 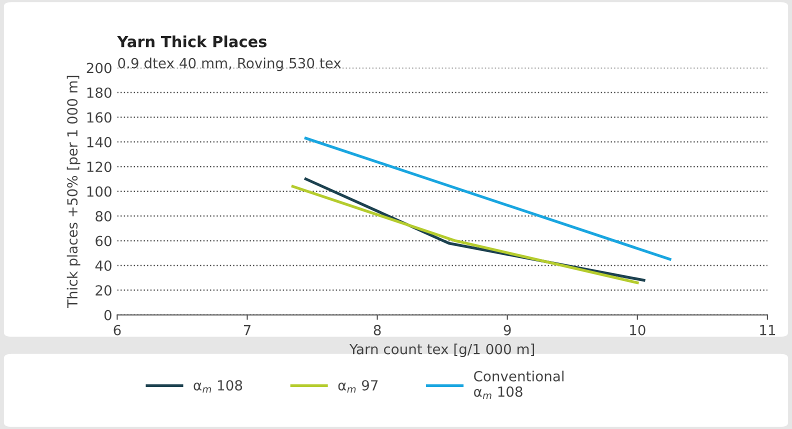 I want to click on legend-label: α$_{m}$ 97, so click(x=358, y=386).